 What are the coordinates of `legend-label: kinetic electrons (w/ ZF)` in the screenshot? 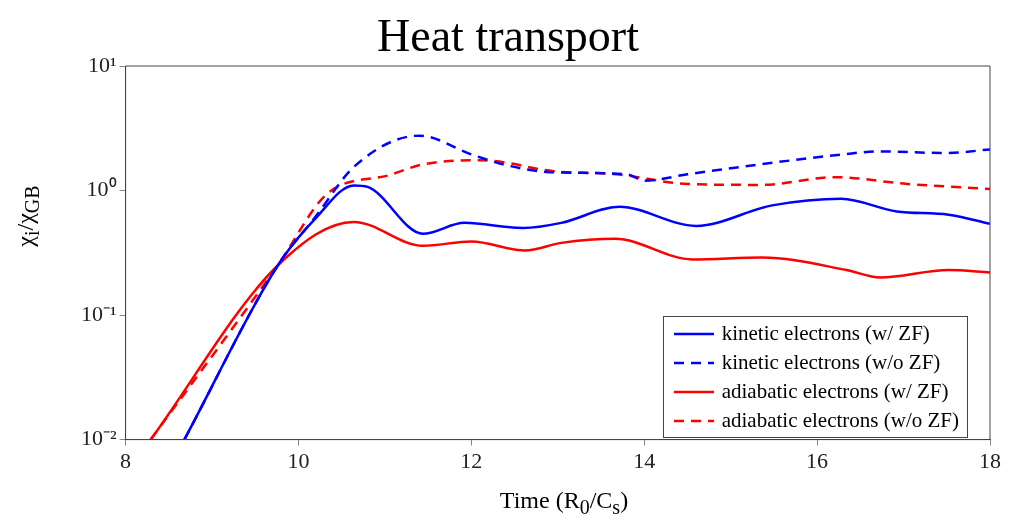 It's located at (825, 333).